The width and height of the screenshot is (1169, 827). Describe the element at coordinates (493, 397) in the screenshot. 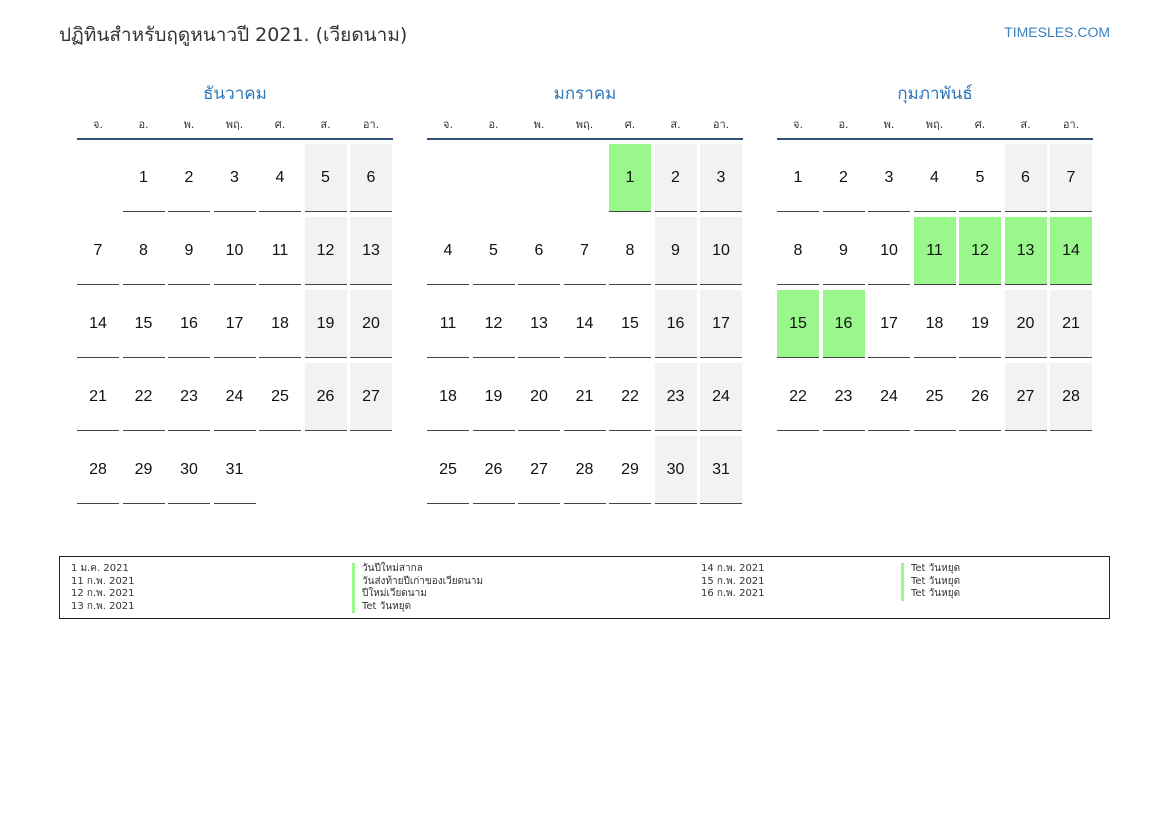

I see `day-cell: 19` at that location.